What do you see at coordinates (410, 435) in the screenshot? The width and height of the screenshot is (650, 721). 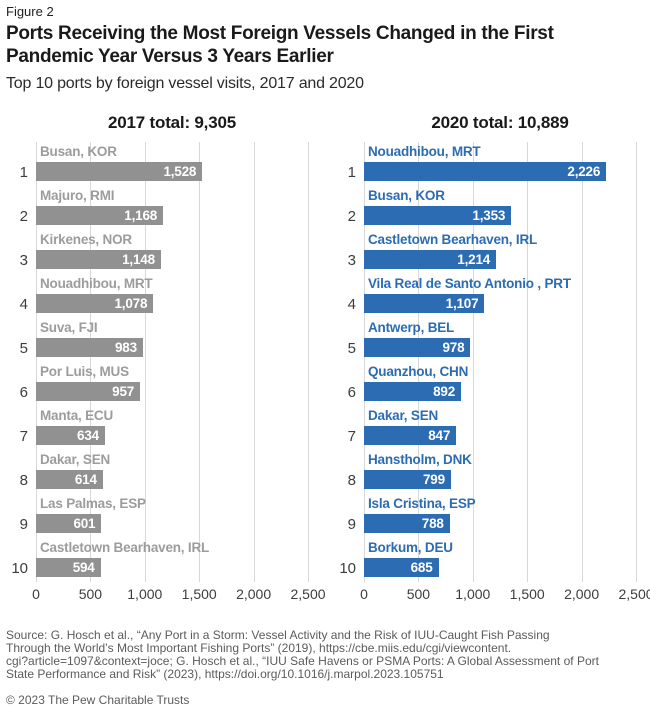 I see `bar: 847` at bounding box center [410, 435].